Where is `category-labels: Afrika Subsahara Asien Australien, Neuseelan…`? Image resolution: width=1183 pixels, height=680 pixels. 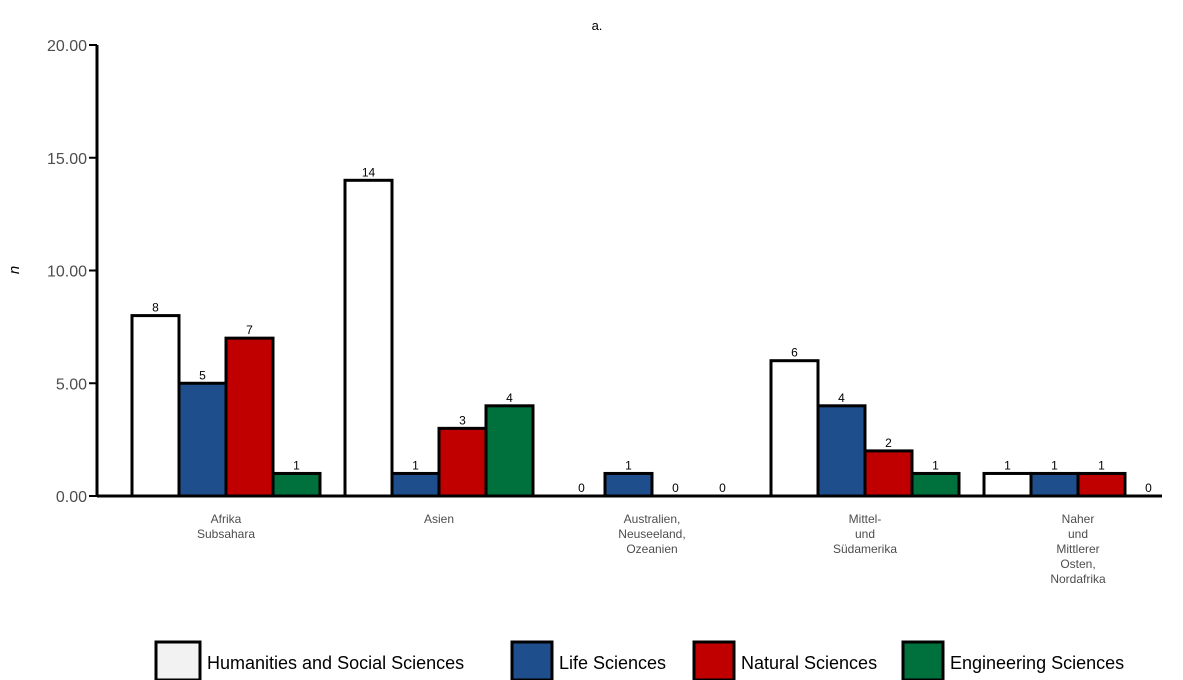
category-labels: Afrika Subsahara Asien Australien, Neuseelan… is located at coordinates (651, 549).